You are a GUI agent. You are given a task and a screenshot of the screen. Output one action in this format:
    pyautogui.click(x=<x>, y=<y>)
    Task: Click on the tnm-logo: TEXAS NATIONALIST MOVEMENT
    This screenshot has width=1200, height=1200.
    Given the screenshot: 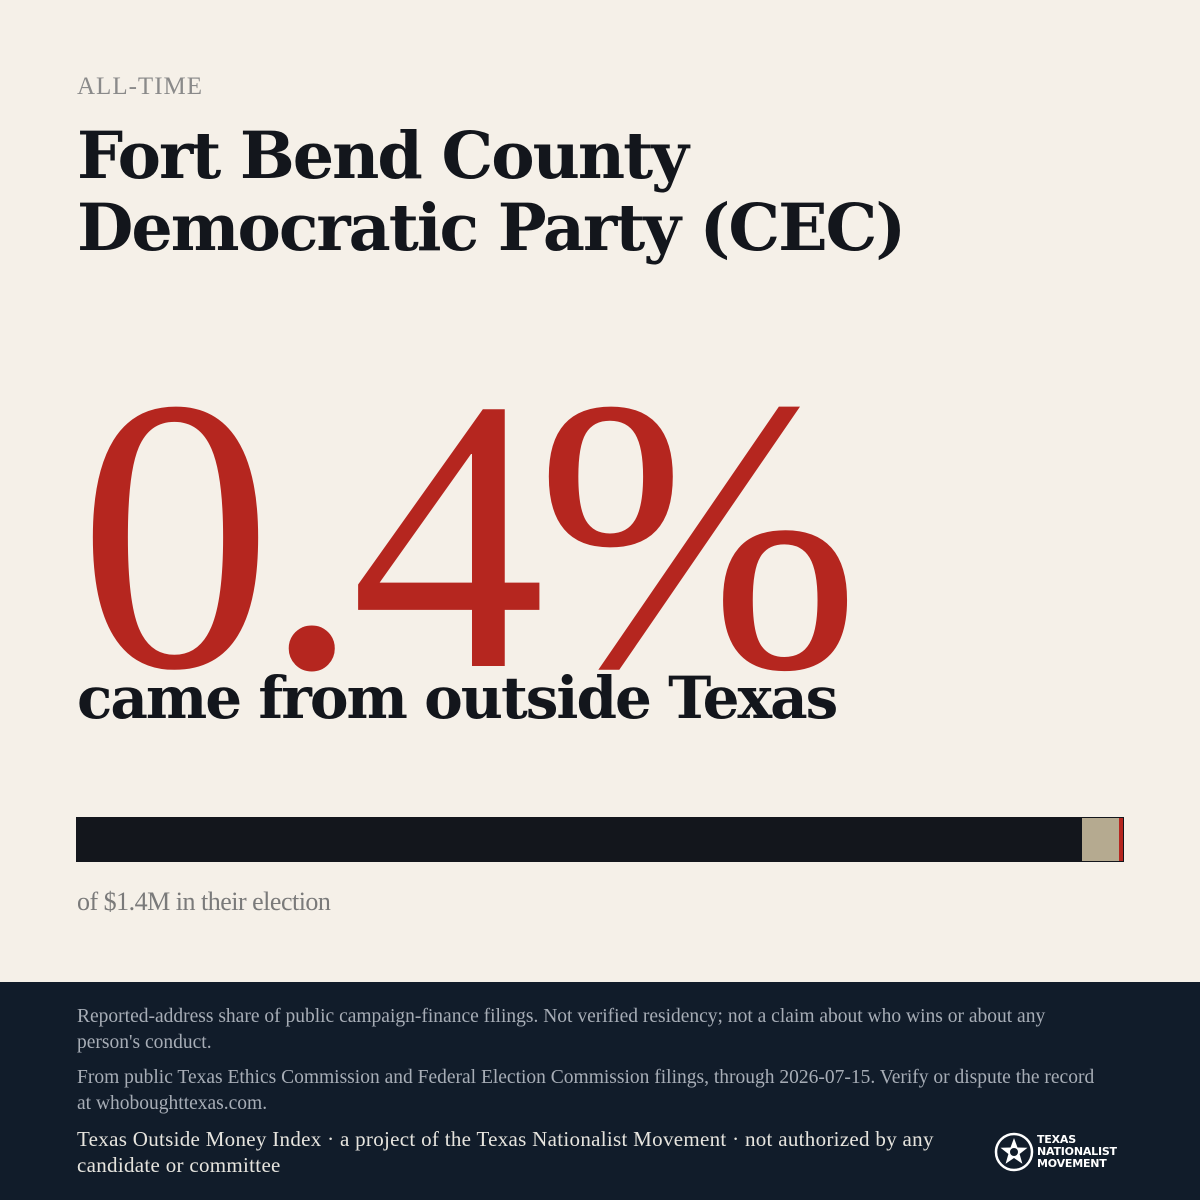 What is the action you would take?
    pyautogui.click(x=1059, y=1152)
    